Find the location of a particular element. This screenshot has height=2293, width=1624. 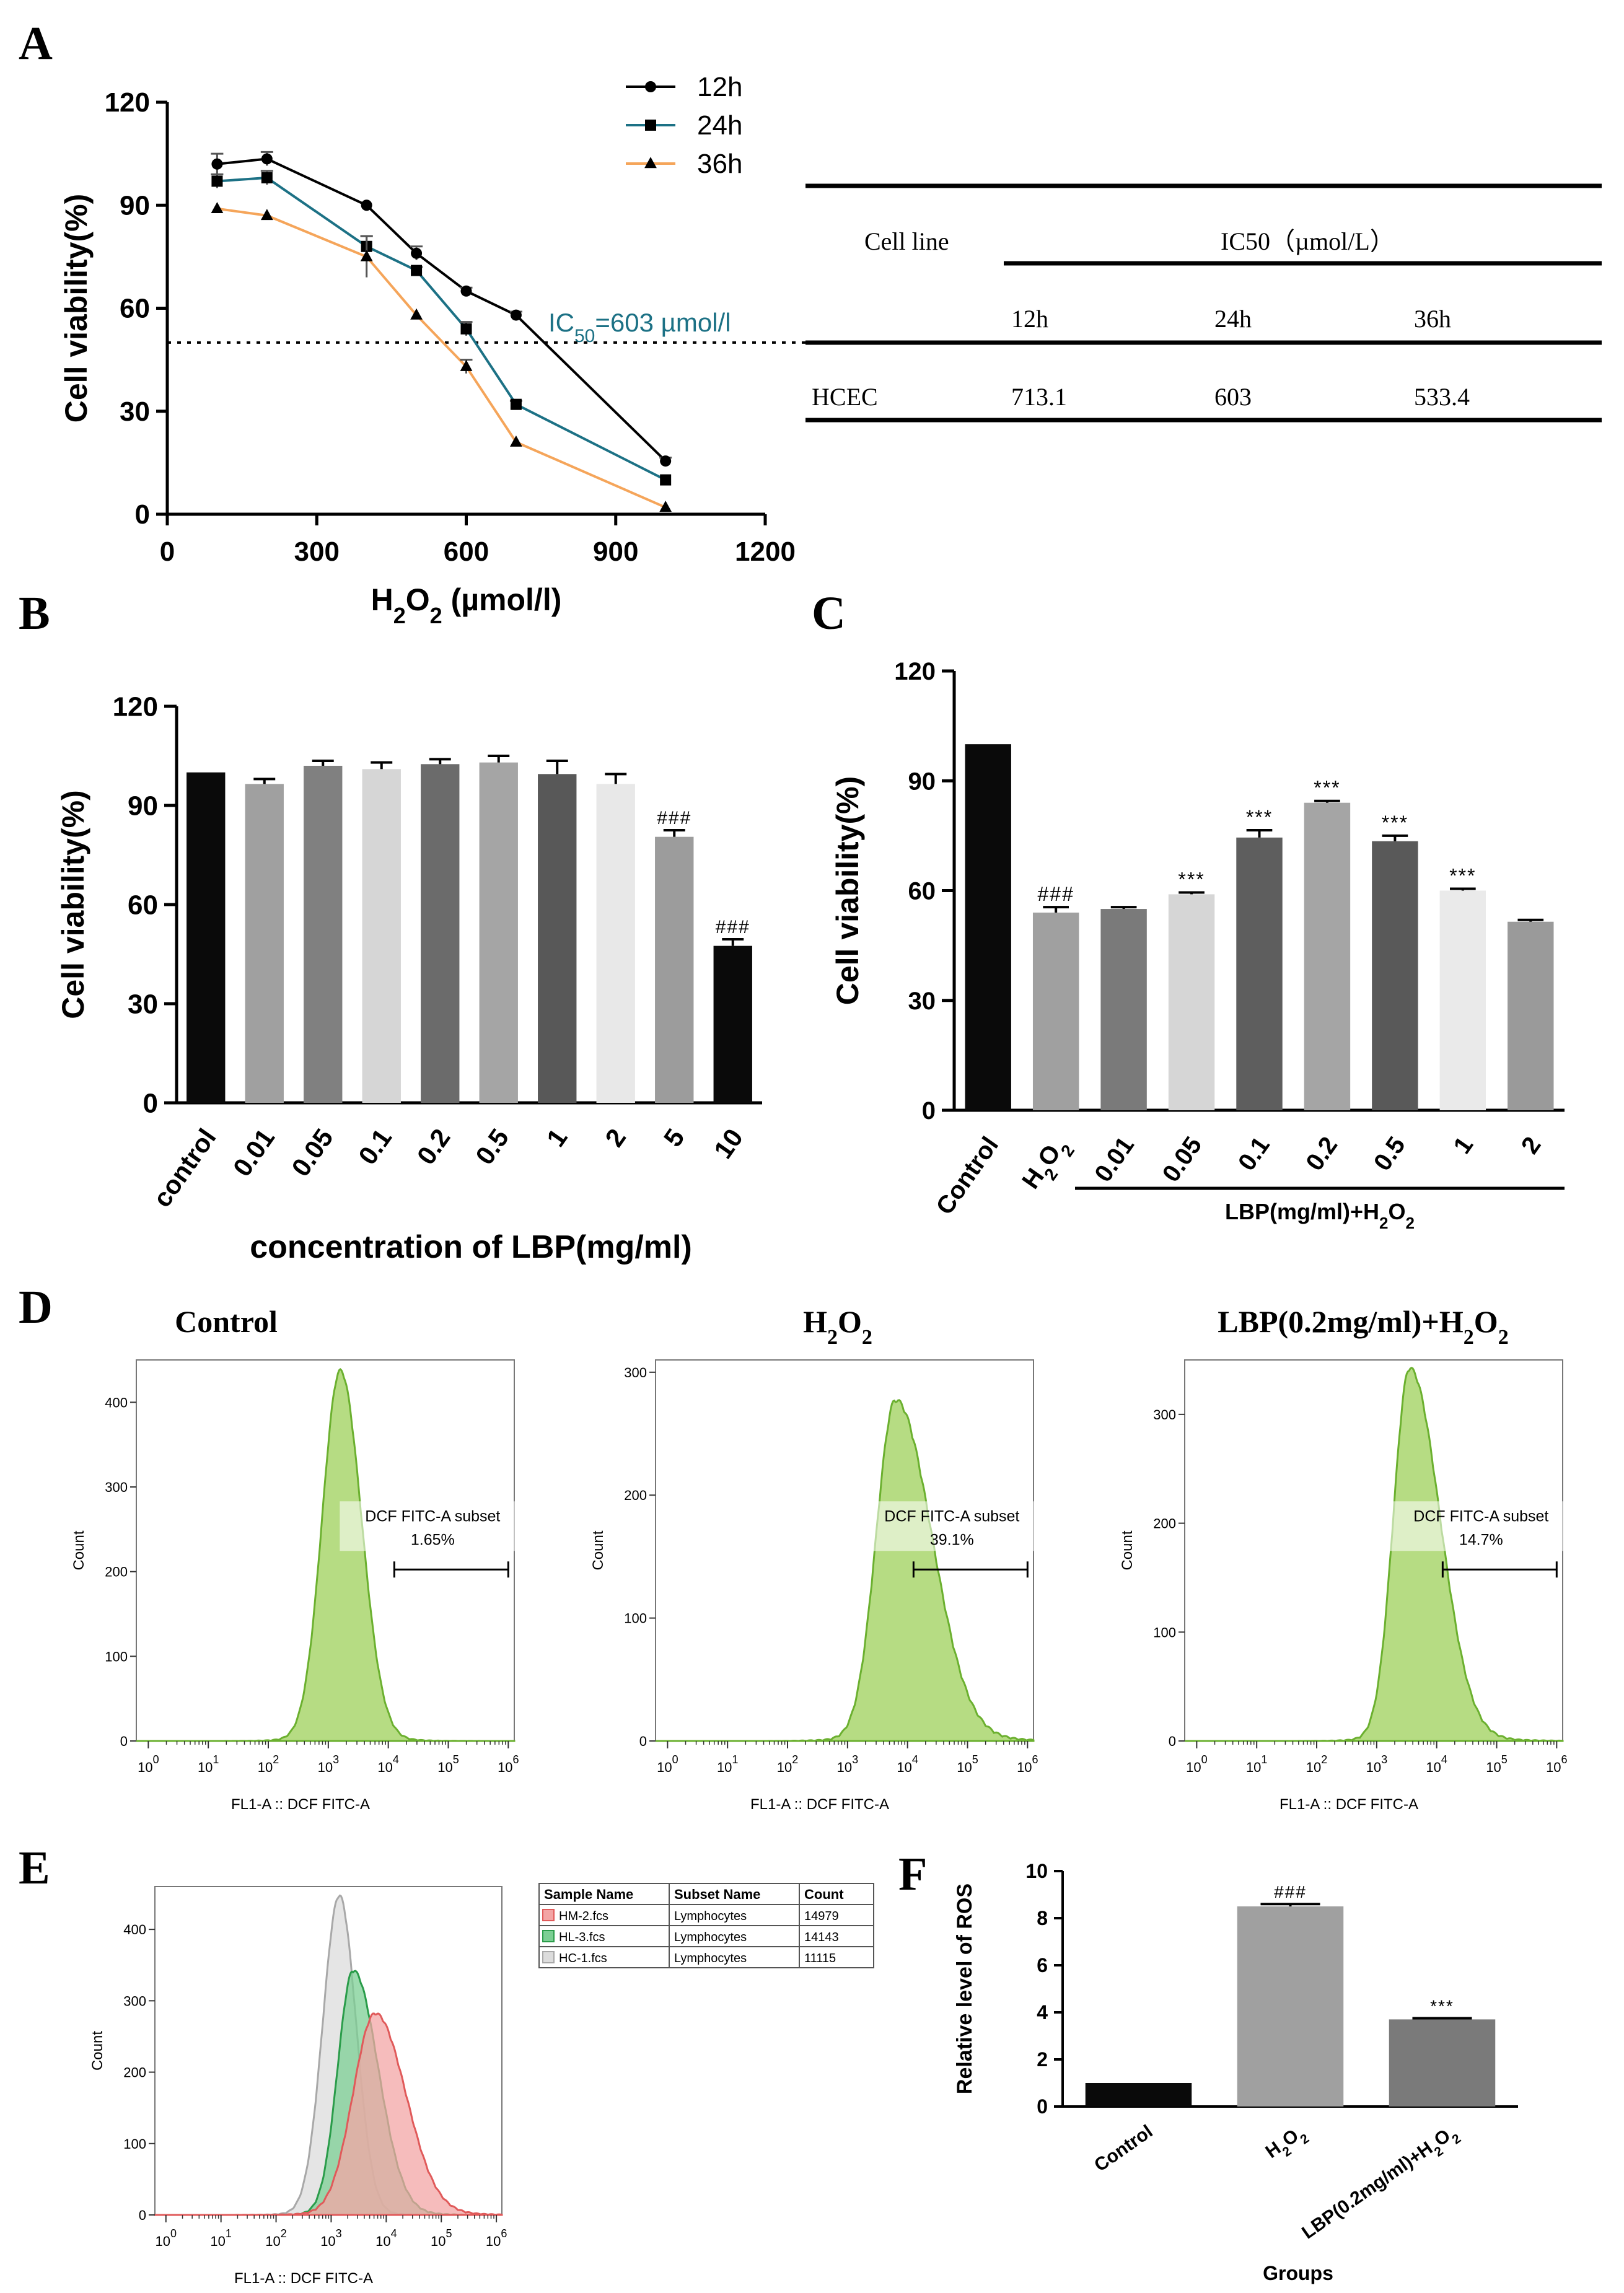

gate-percent: 39.1% is located at coordinates (952, 1539).